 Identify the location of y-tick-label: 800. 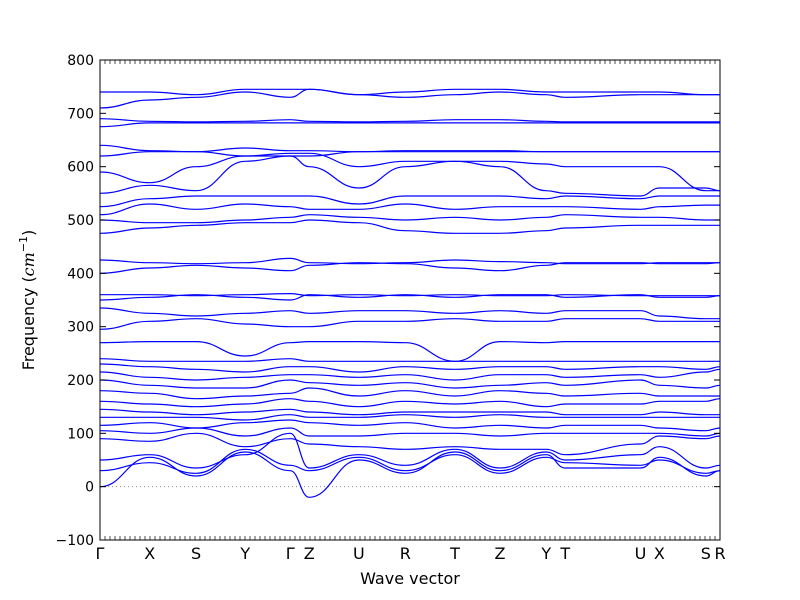
(80, 61).